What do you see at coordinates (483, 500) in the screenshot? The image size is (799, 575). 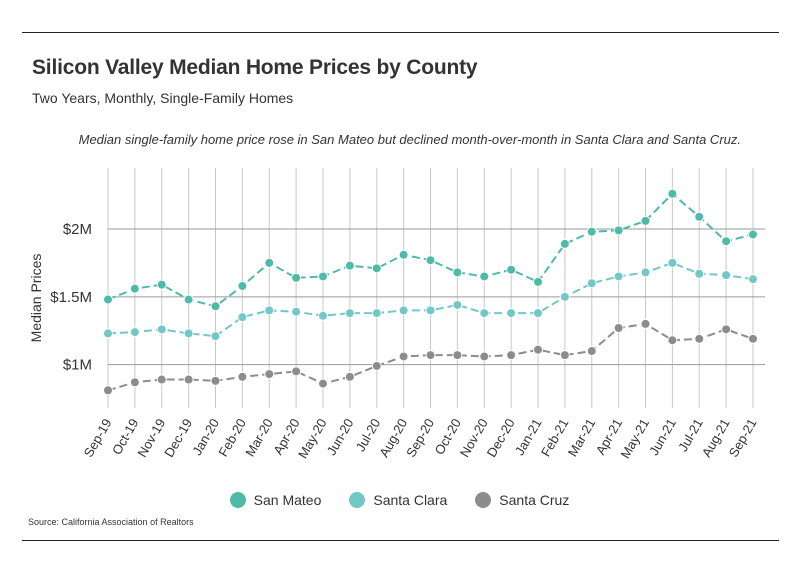 I see `legend-swatch-santa-cruz` at bounding box center [483, 500].